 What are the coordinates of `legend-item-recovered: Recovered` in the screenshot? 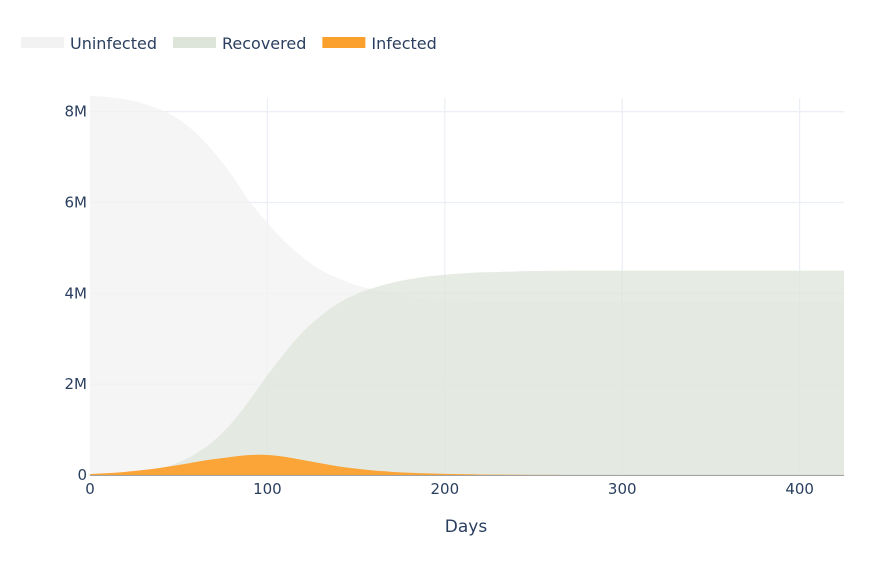 It's located at (239, 43).